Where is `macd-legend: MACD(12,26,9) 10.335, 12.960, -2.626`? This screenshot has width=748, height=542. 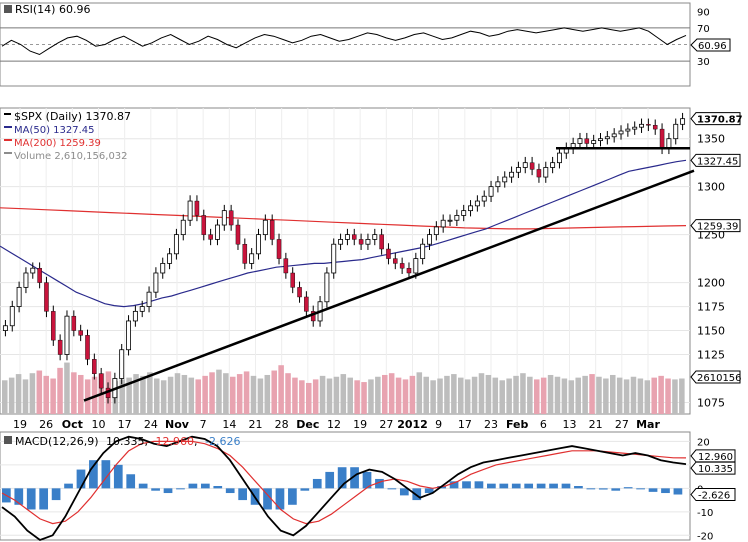 macd-legend: MACD(12,26,9) 10.335, 12.960, -2.626 is located at coordinates (122, 441).